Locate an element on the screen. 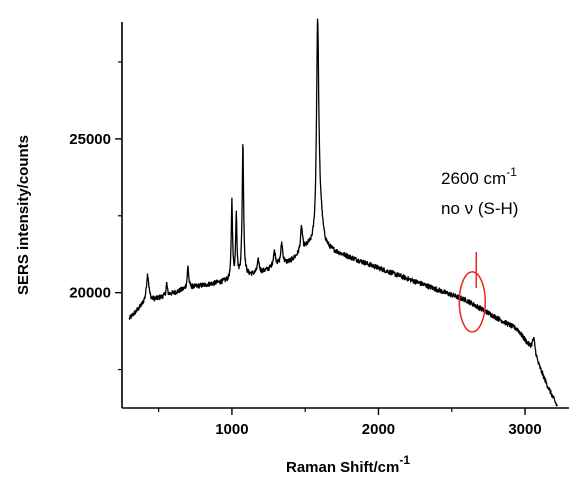  x-tick-label: 1000 is located at coordinates (231, 429).